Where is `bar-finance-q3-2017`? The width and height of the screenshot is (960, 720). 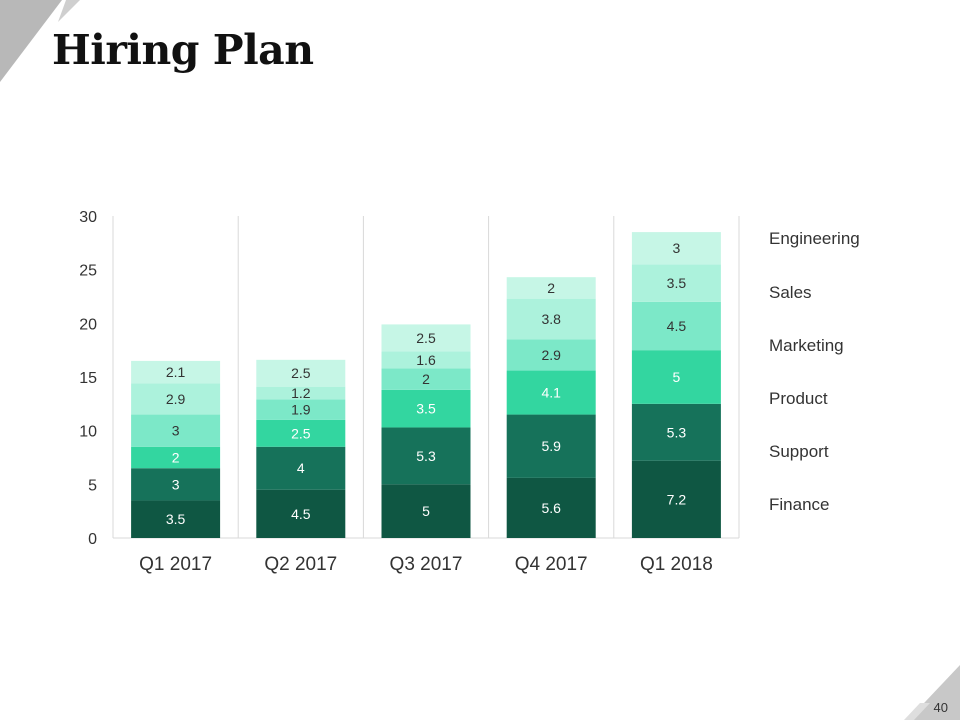 bar-finance-q3-2017 is located at coordinates (426, 511).